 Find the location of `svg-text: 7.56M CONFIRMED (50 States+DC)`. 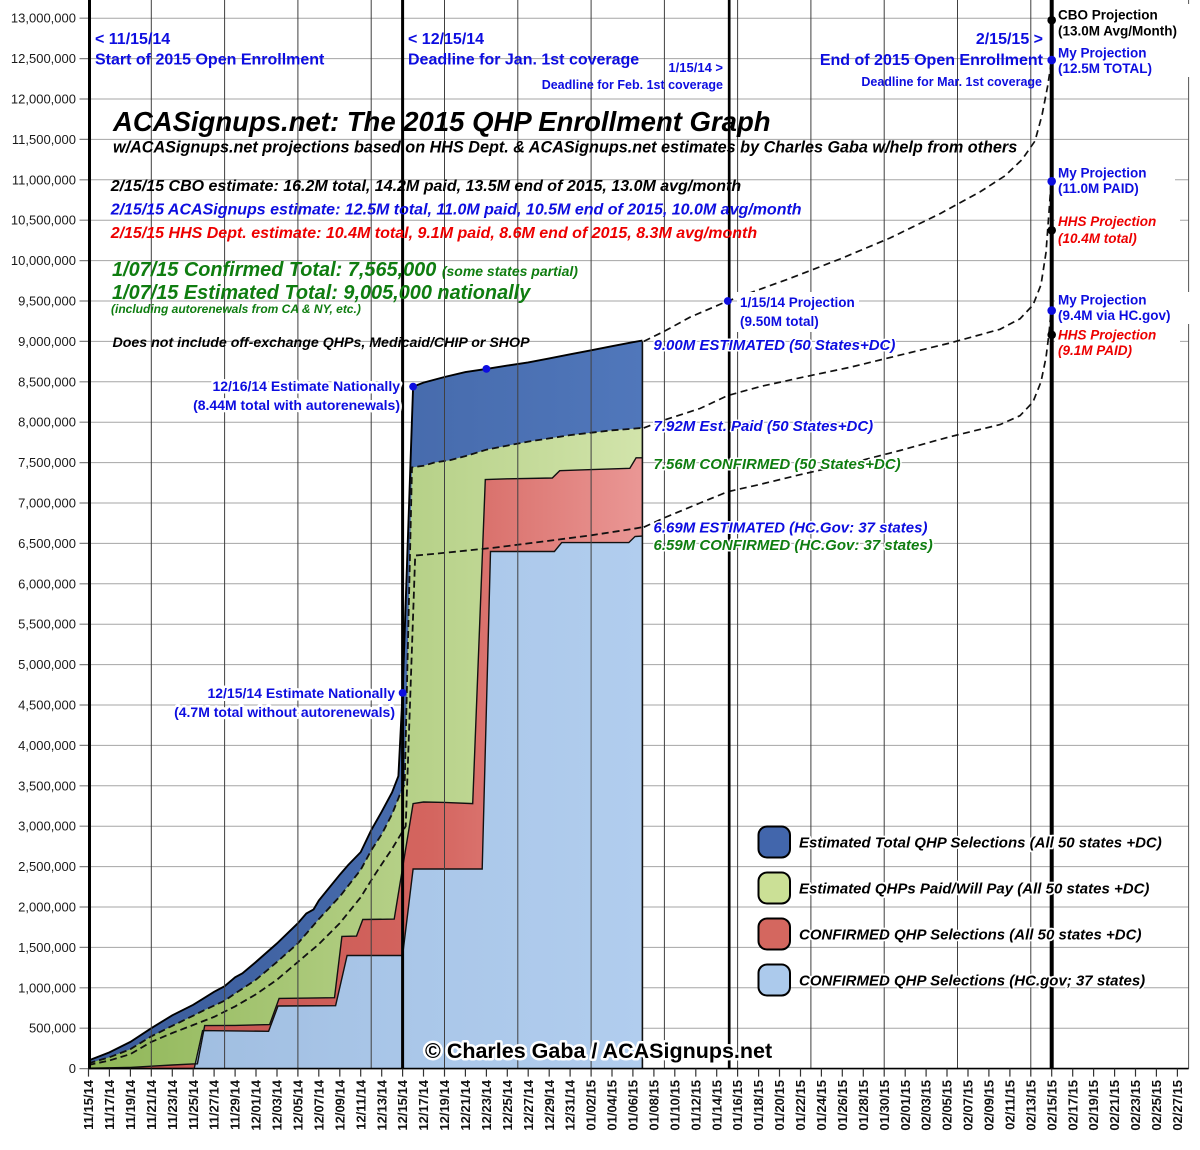

svg-text: 7.56M CONFIRMED (50 States+DC) is located at coordinates (777, 464).